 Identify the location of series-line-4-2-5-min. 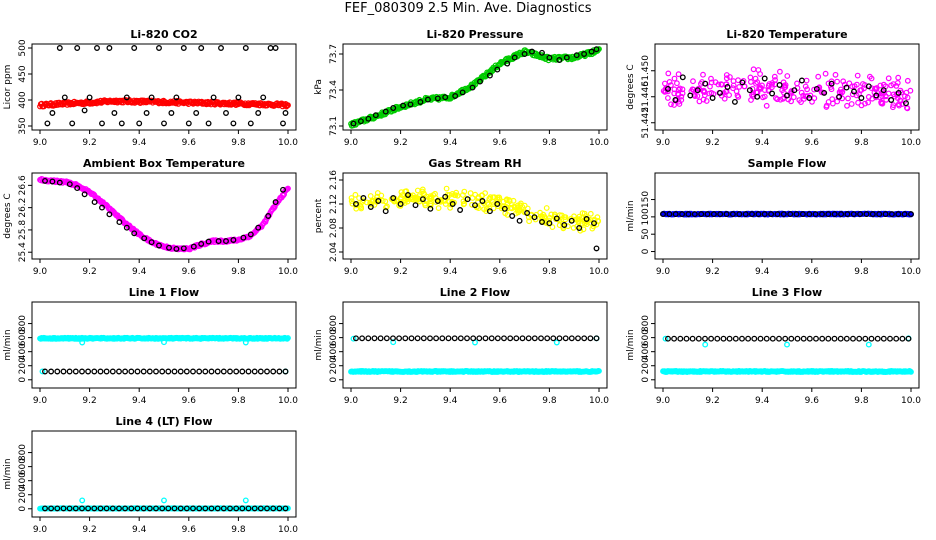
(165, 508).